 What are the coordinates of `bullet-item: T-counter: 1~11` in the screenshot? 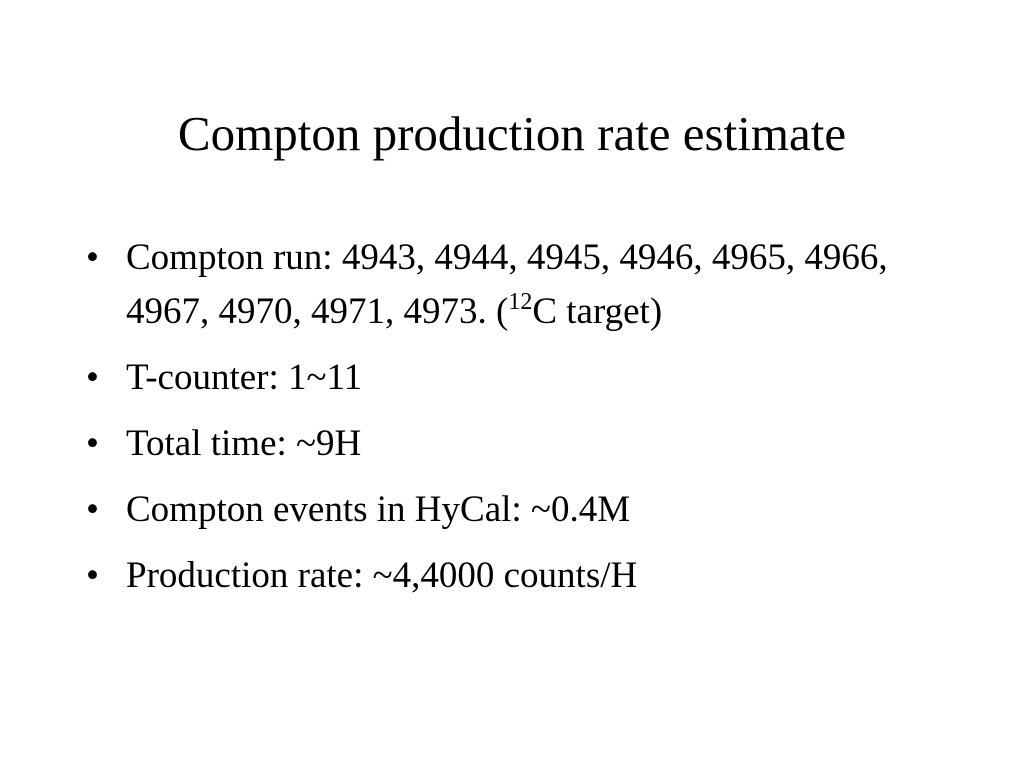 It's located at (491, 378).